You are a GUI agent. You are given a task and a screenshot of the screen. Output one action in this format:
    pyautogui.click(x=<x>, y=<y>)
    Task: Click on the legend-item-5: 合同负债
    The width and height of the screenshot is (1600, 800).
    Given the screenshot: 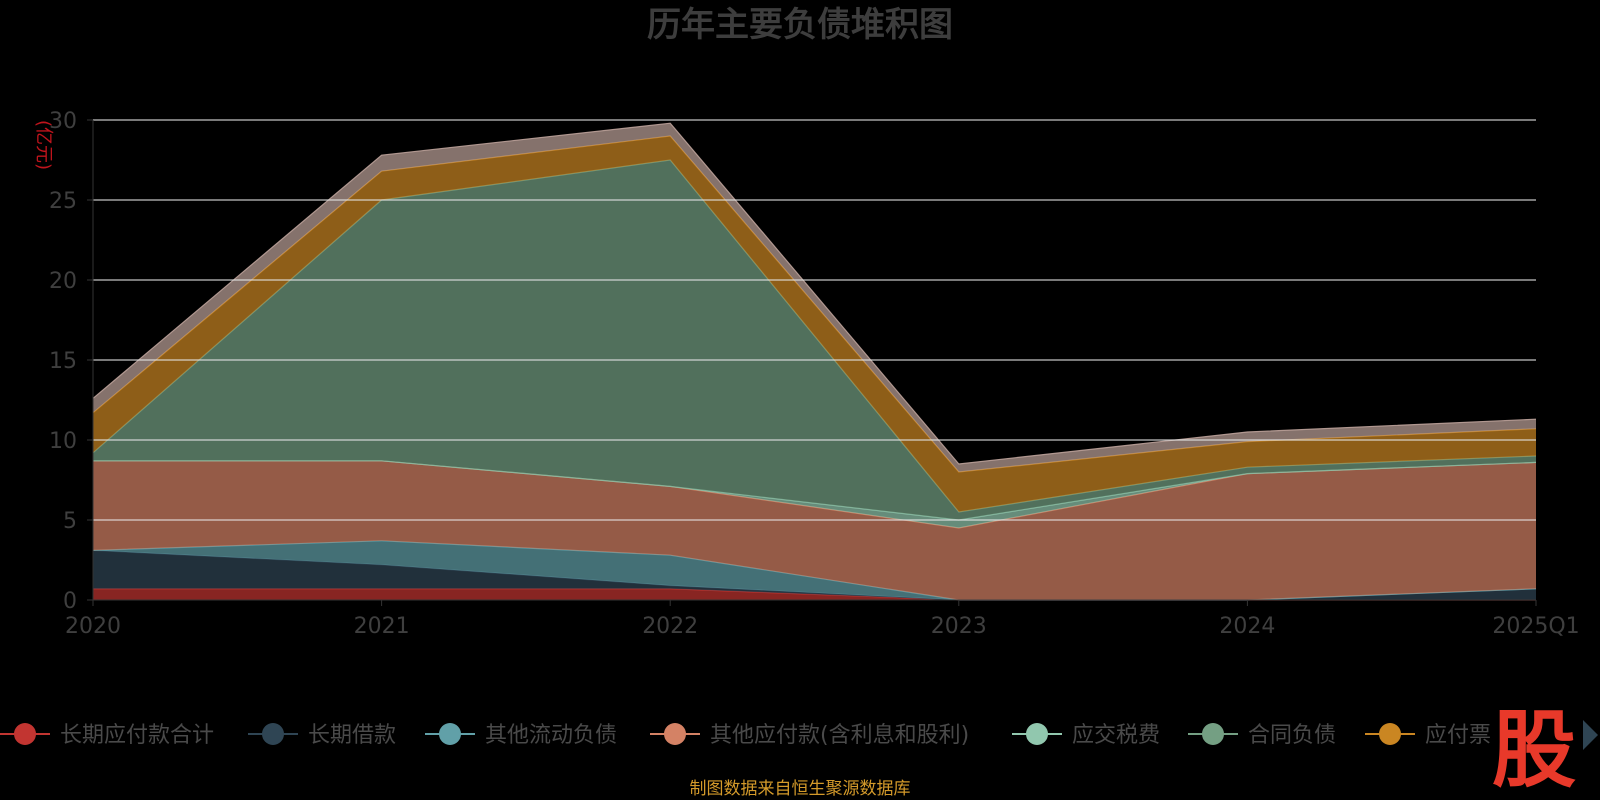 What is the action you would take?
    pyautogui.click(x=1262, y=735)
    